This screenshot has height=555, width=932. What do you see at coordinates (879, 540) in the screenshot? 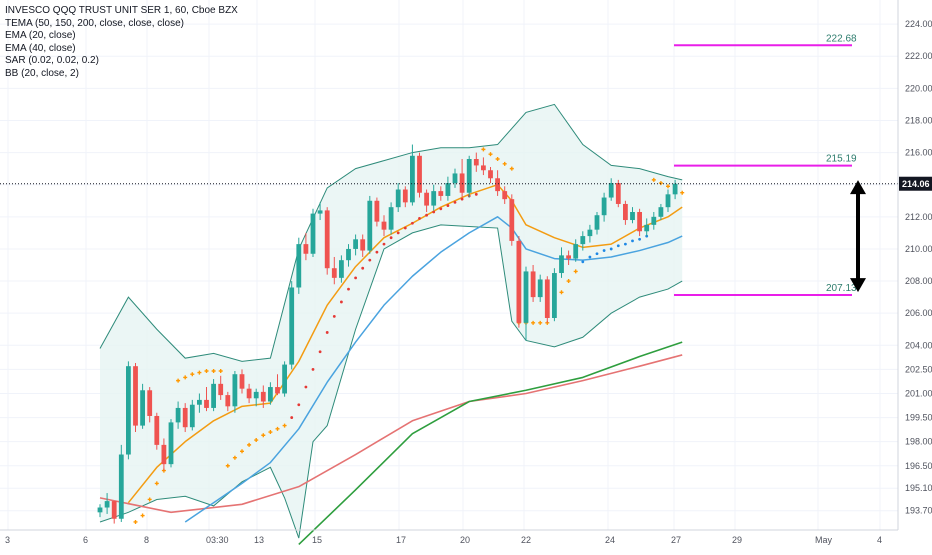
I see `x-tick-label: 4` at bounding box center [879, 540].